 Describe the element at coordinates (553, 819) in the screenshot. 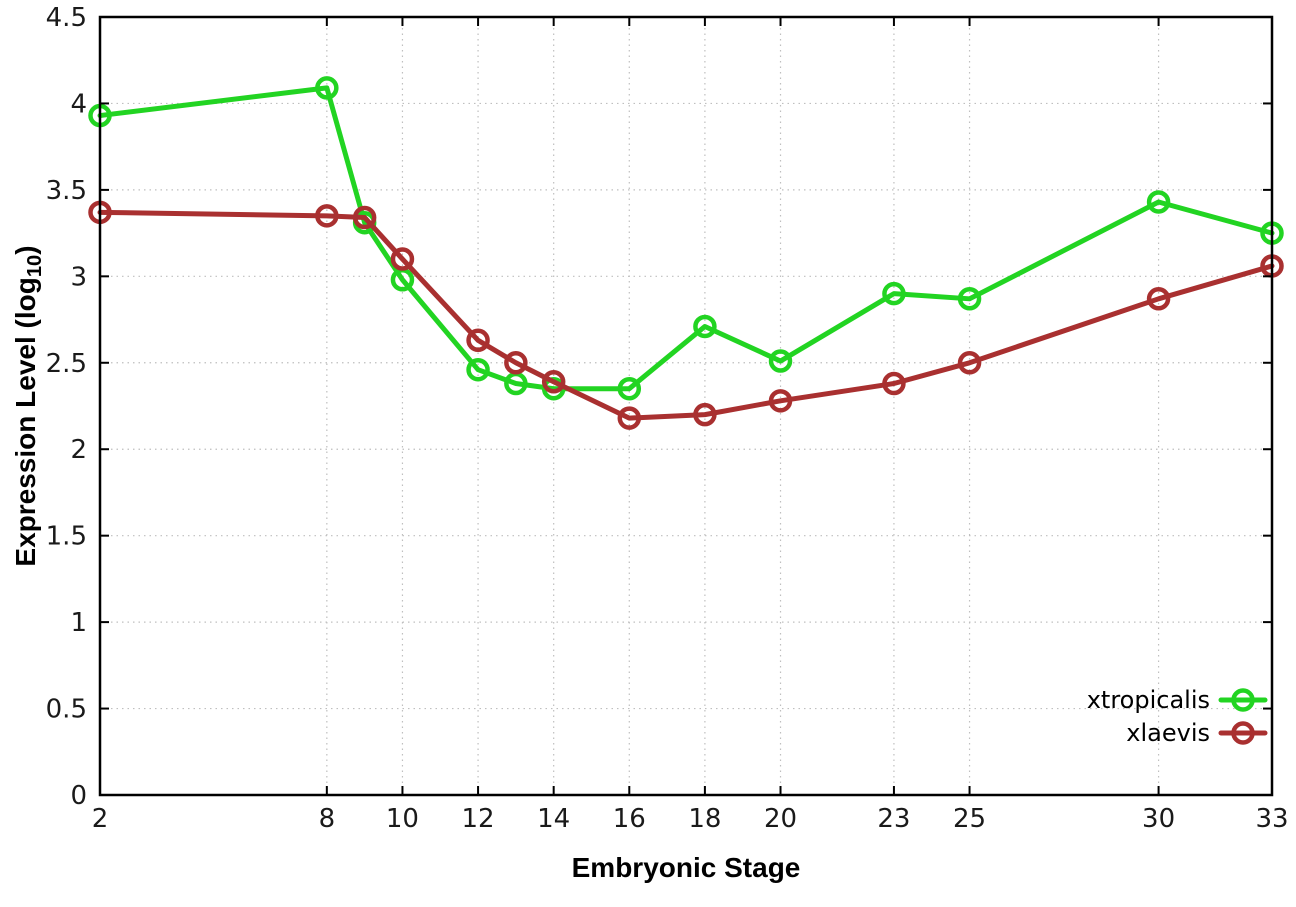

I see `x-tick-label: 14` at that location.